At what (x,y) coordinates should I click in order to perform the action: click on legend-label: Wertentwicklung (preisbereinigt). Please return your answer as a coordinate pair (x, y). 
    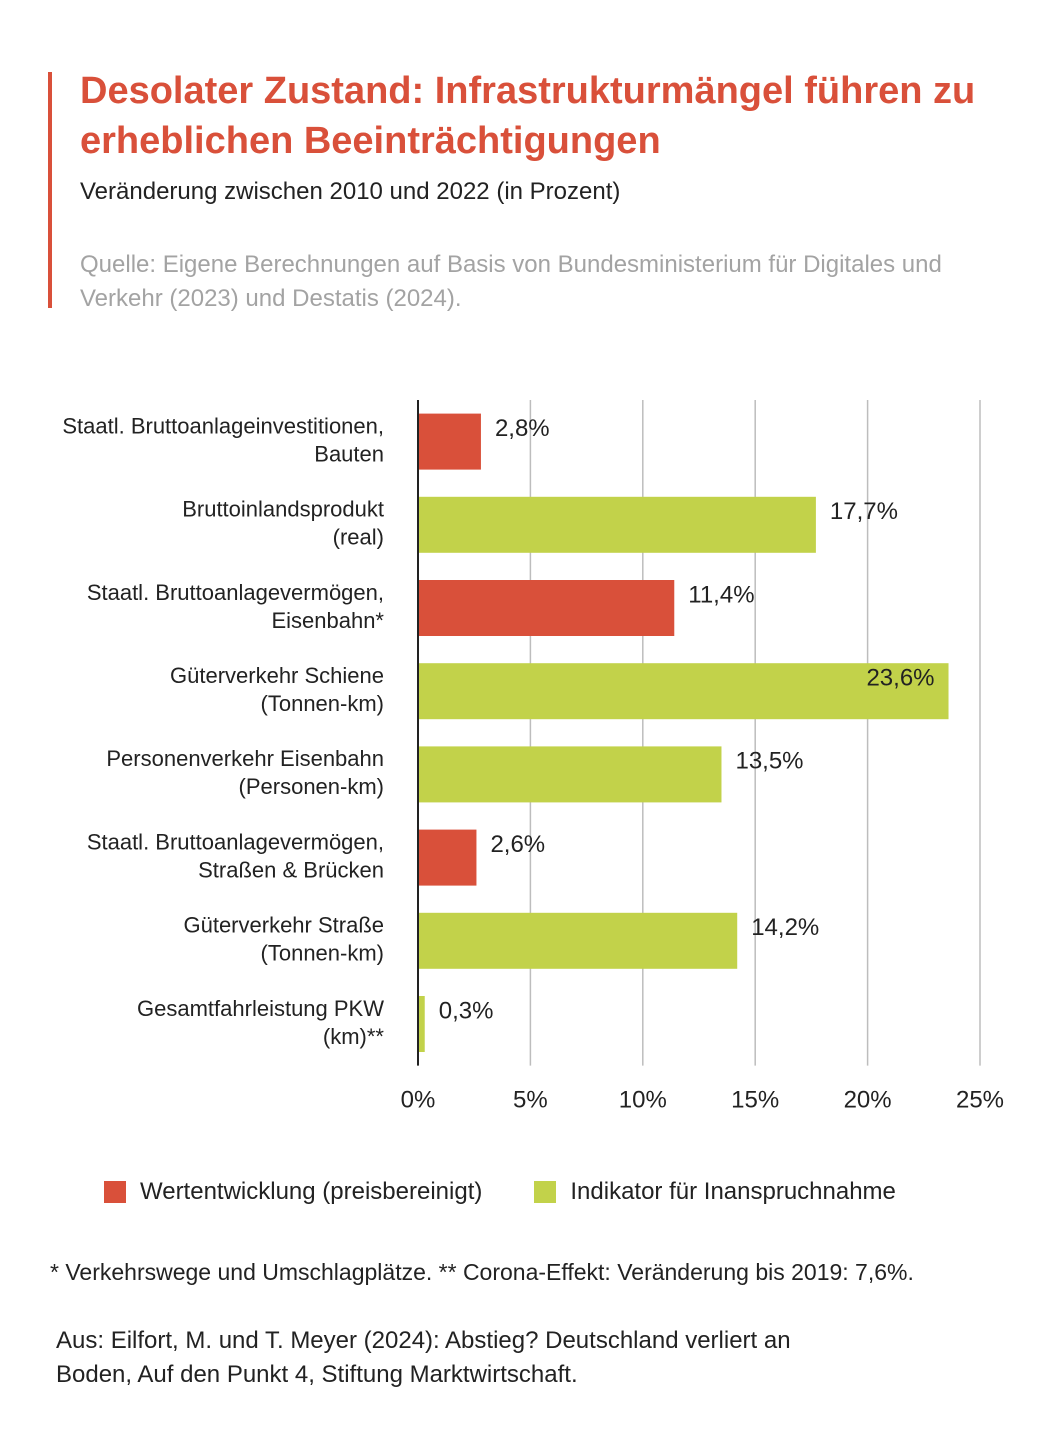
    Looking at the image, I should click on (311, 1191).